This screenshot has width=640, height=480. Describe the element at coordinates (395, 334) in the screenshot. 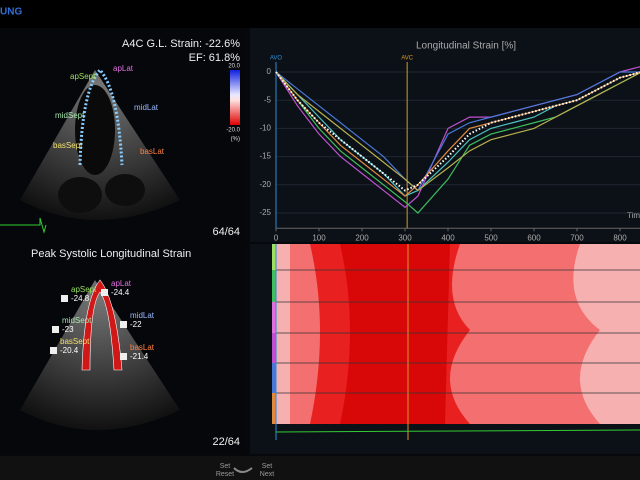

I see `strain-region` at that location.